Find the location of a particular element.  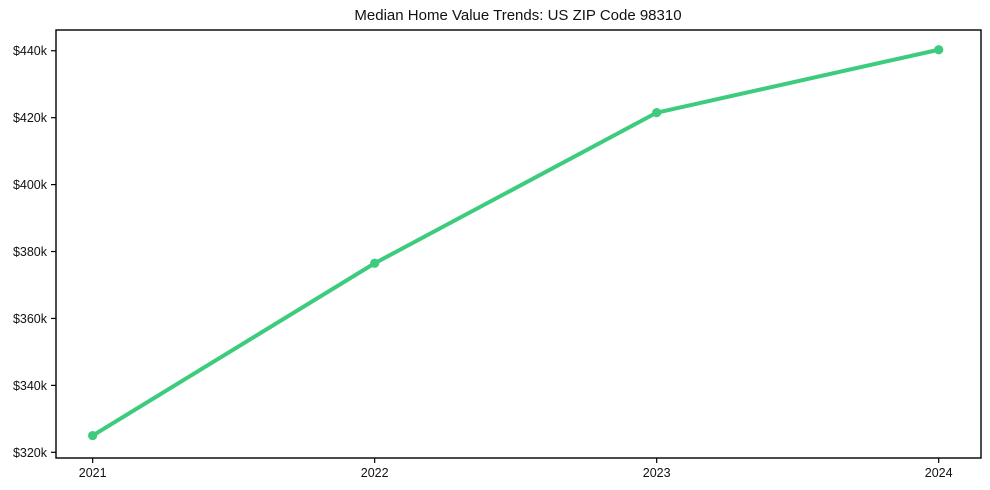

y-tick-label: $420k is located at coordinates (30, 118).